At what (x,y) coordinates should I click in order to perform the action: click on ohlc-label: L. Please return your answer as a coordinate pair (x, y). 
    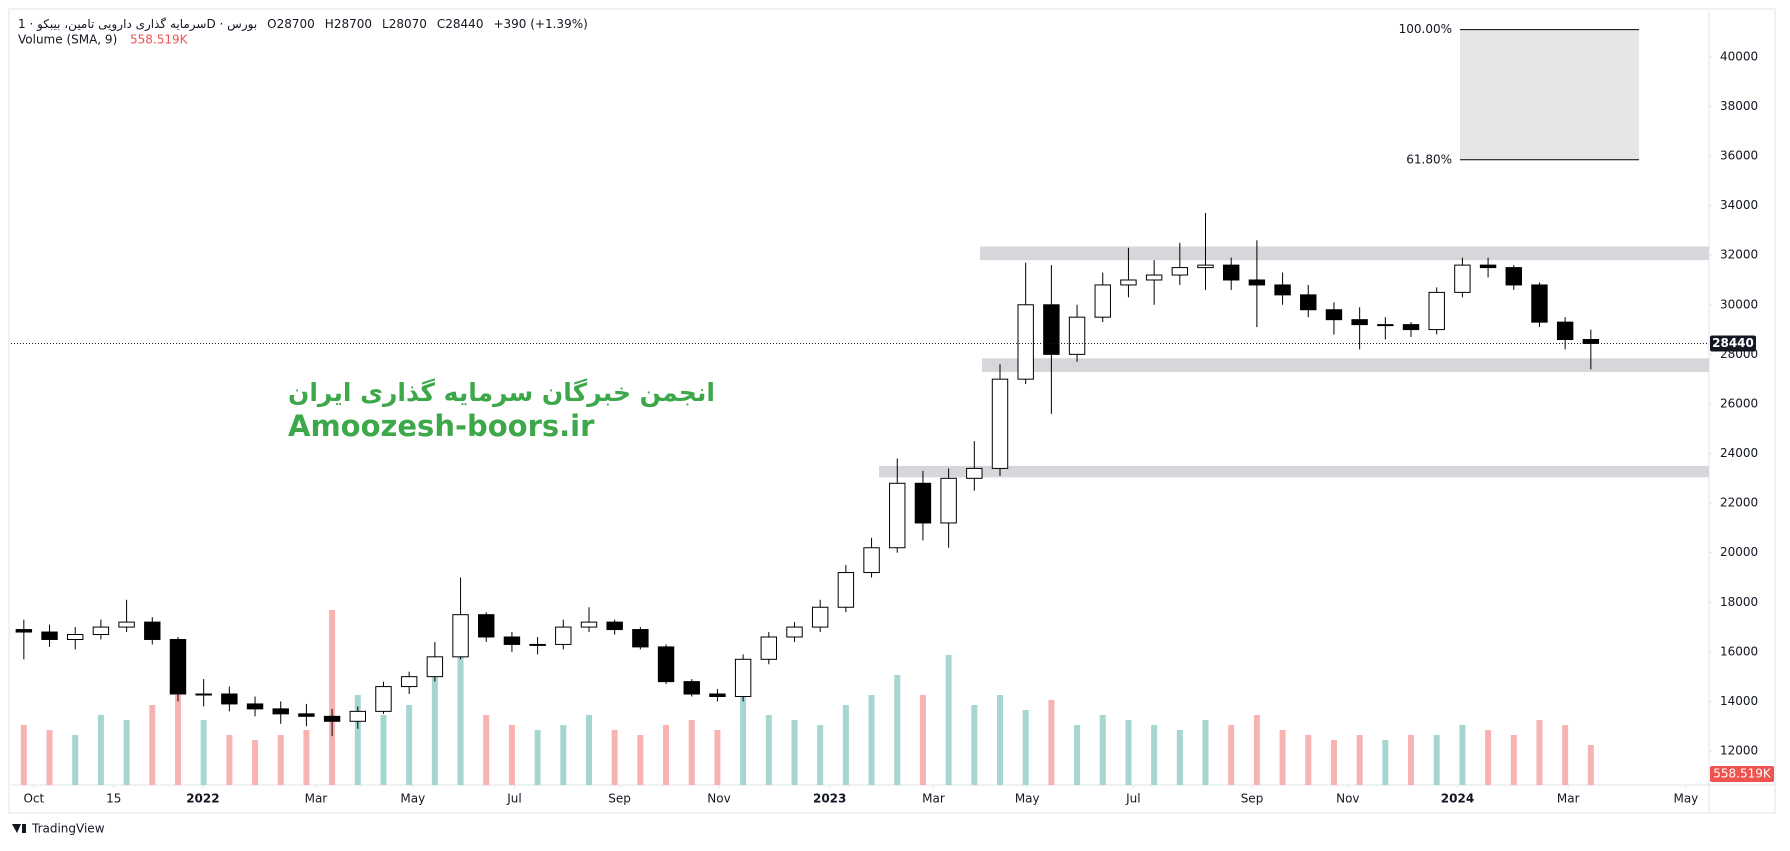
    Looking at the image, I should click on (385, 24).